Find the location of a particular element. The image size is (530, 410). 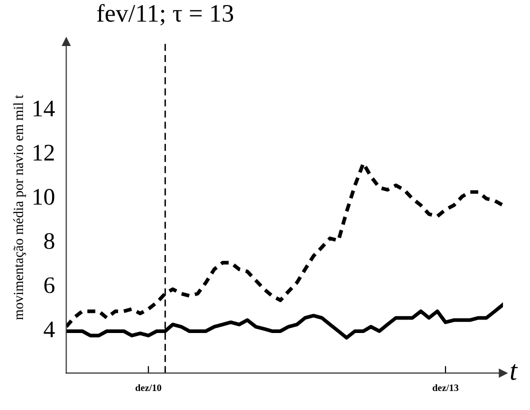

y-tick-label: 12 is located at coordinates (44, 152).